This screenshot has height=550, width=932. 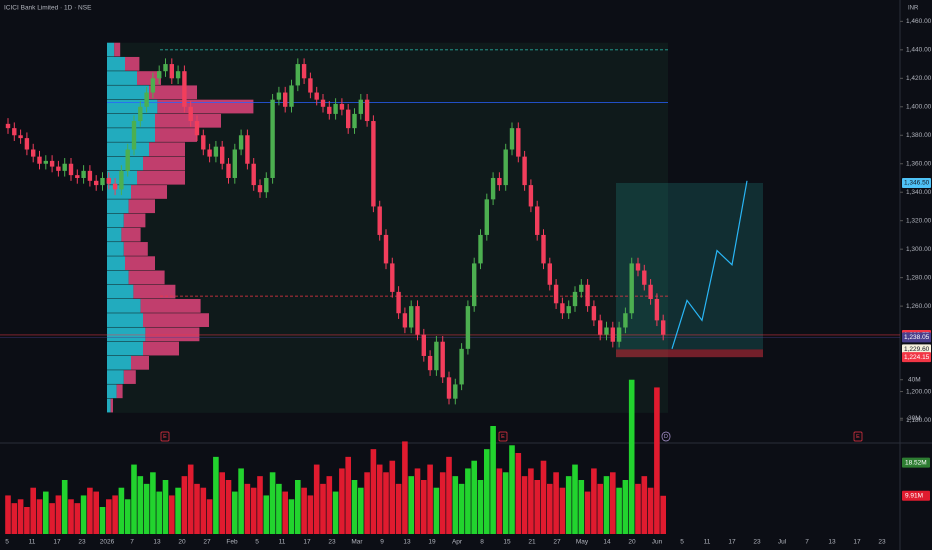 I want to click on event-label: E, so click(x=165, y=437).